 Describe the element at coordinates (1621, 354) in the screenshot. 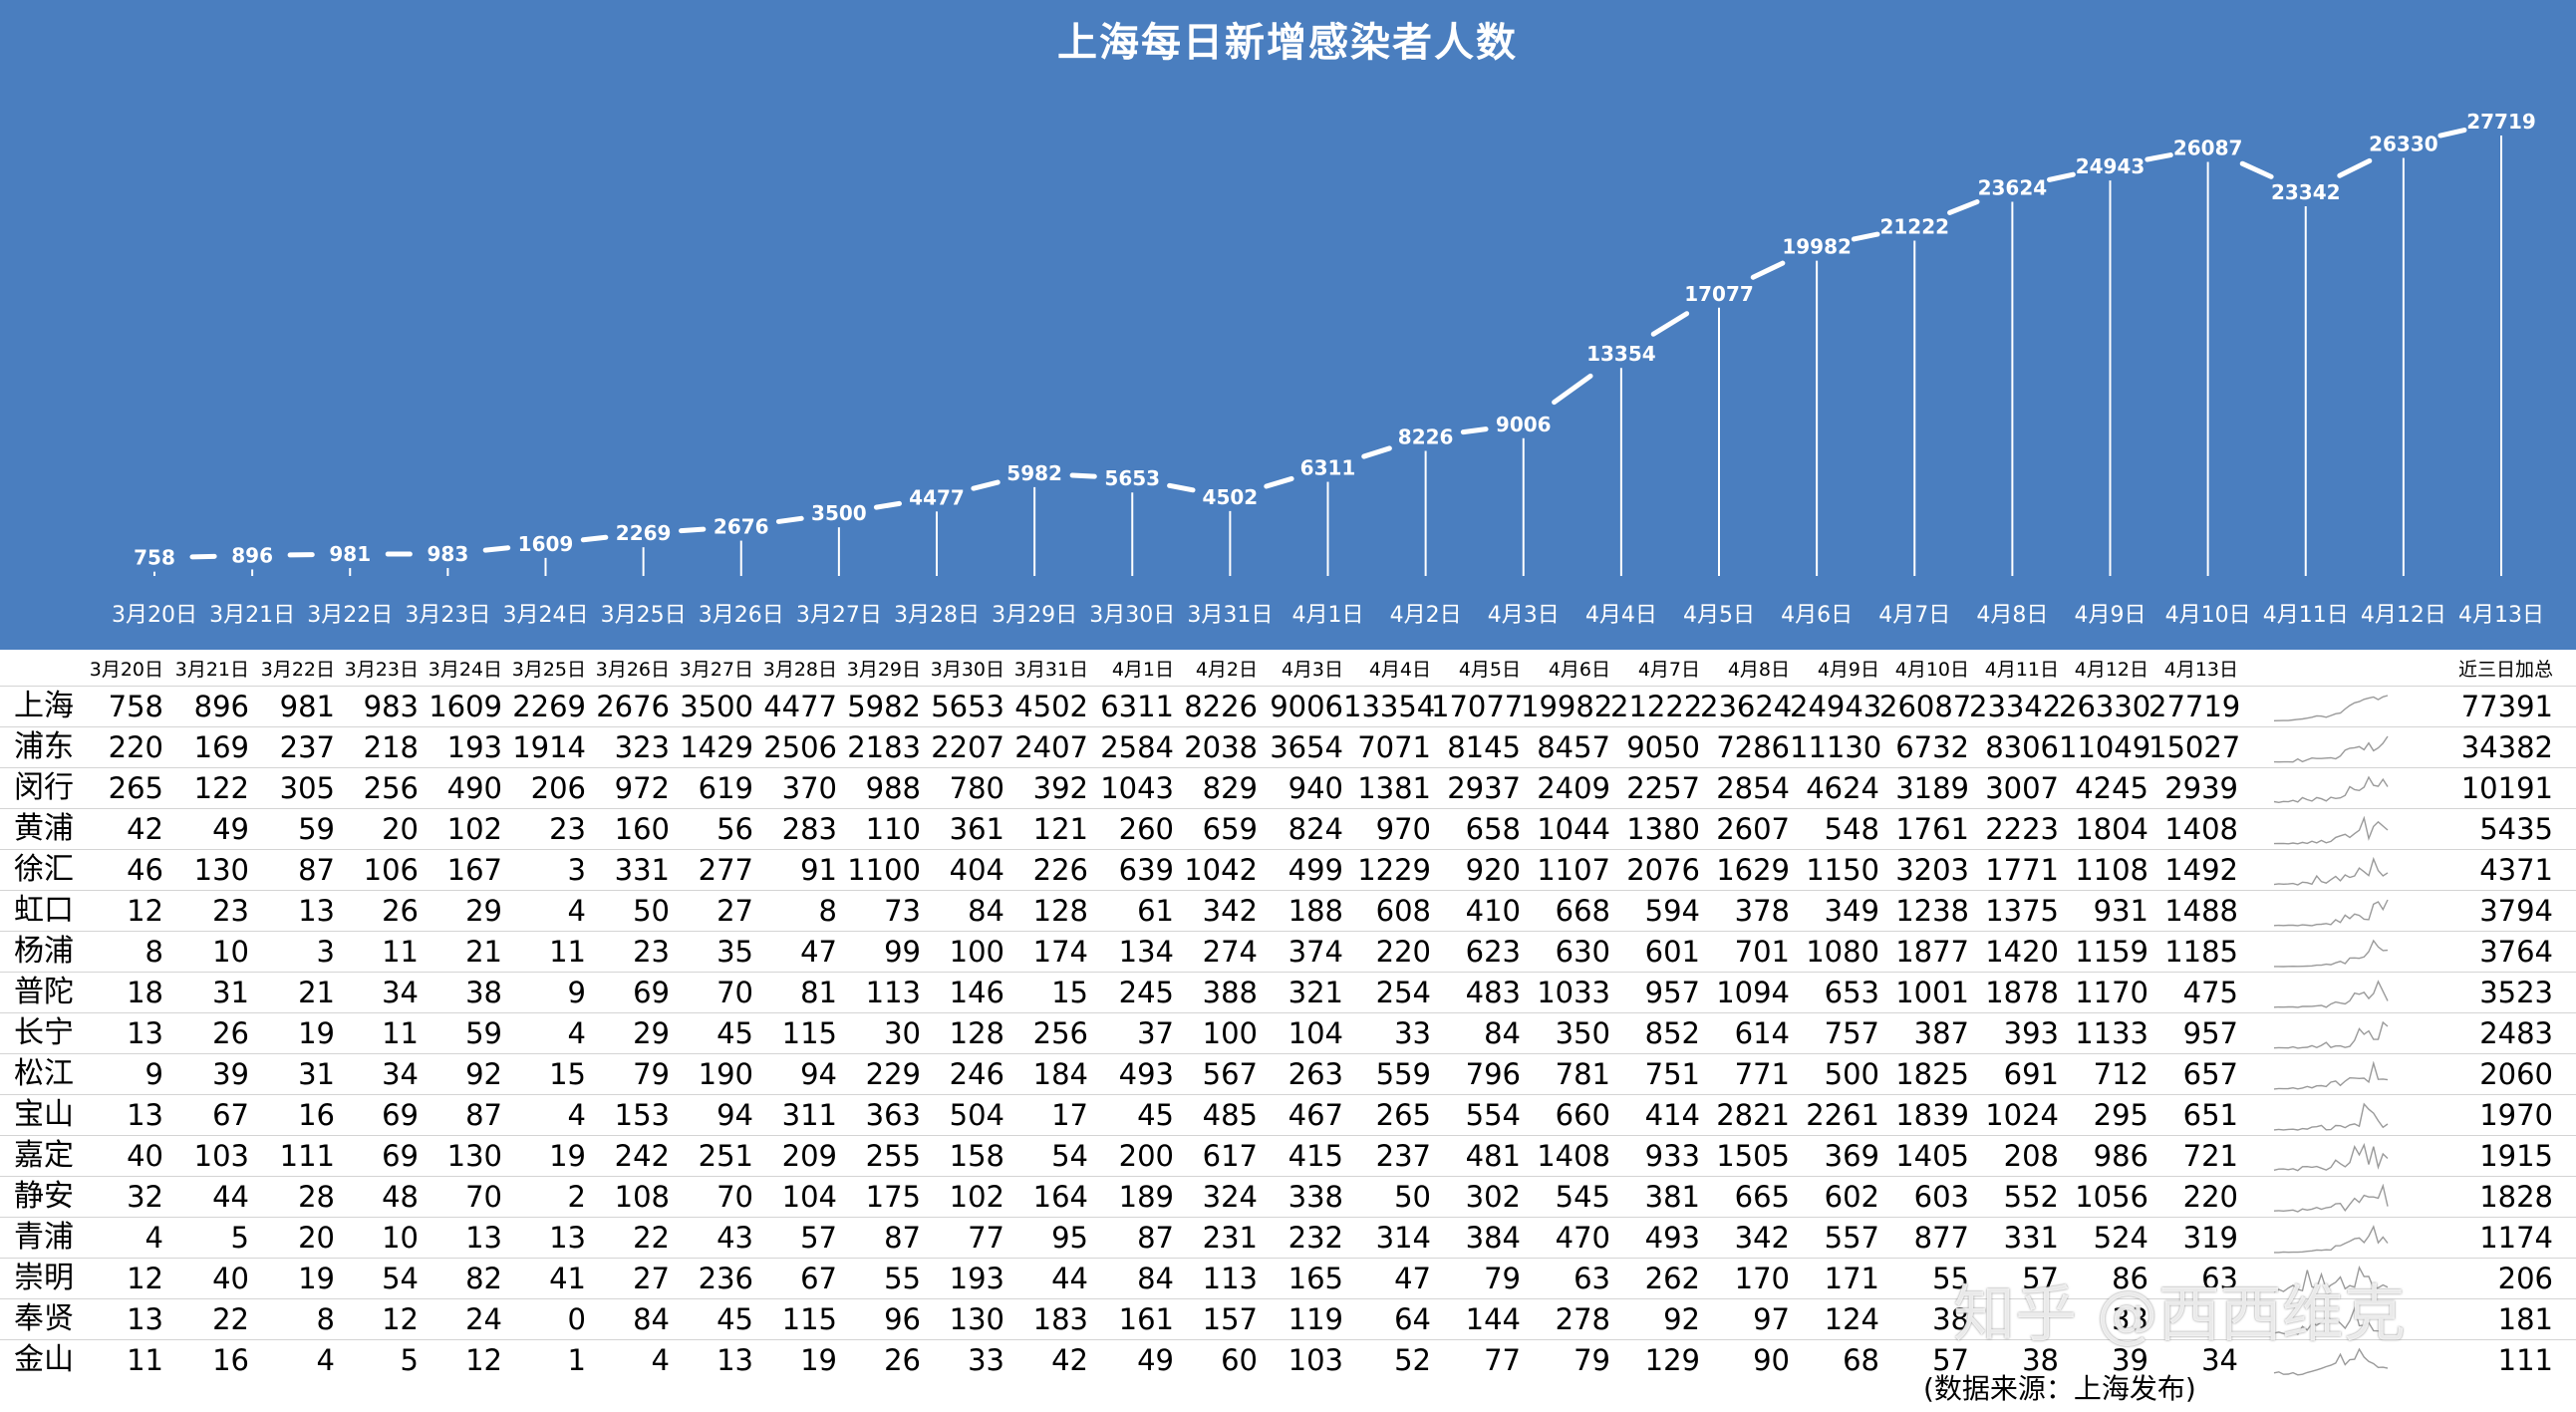

I see `data-label: 13354` at that location.